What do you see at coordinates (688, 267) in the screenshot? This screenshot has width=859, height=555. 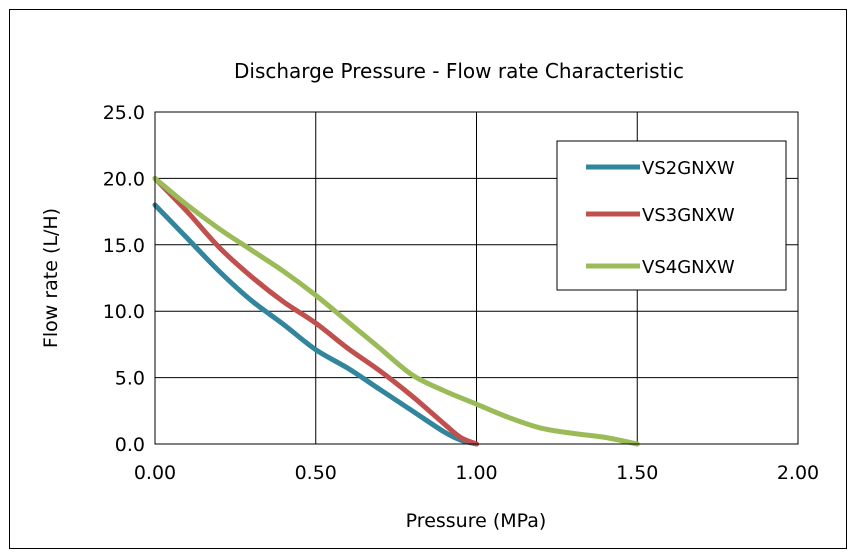 I see `legend-label-vs4gnxw: VS4GNXW` at bounding box center [688, 267].